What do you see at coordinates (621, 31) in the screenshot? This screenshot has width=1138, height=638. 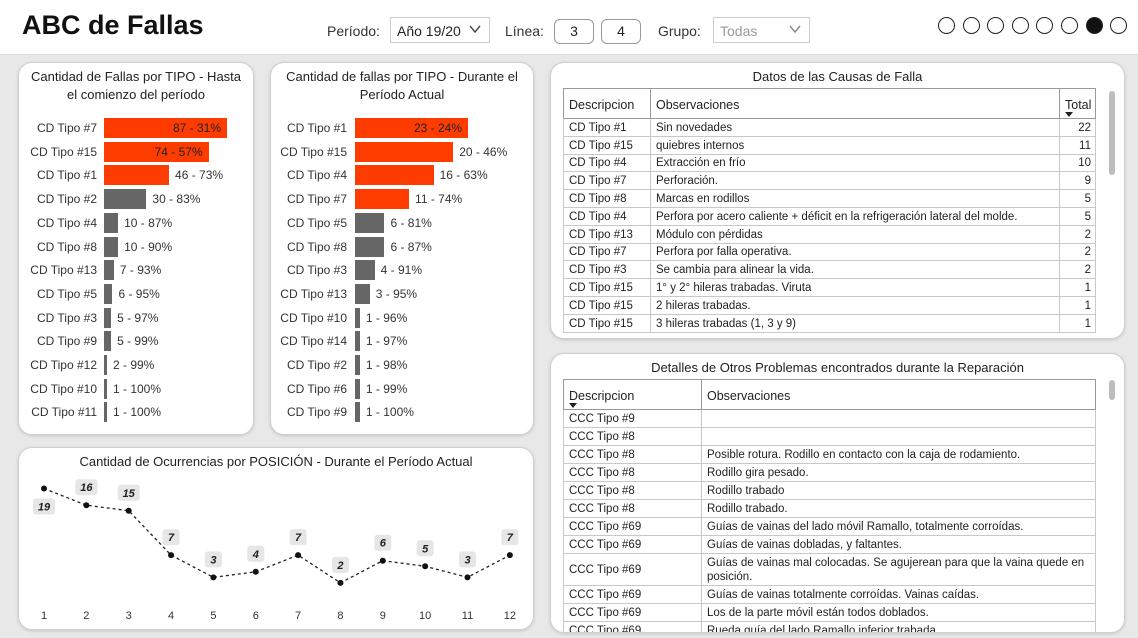 I see `linea-button-4: 4` at bounding box center [621, 31].